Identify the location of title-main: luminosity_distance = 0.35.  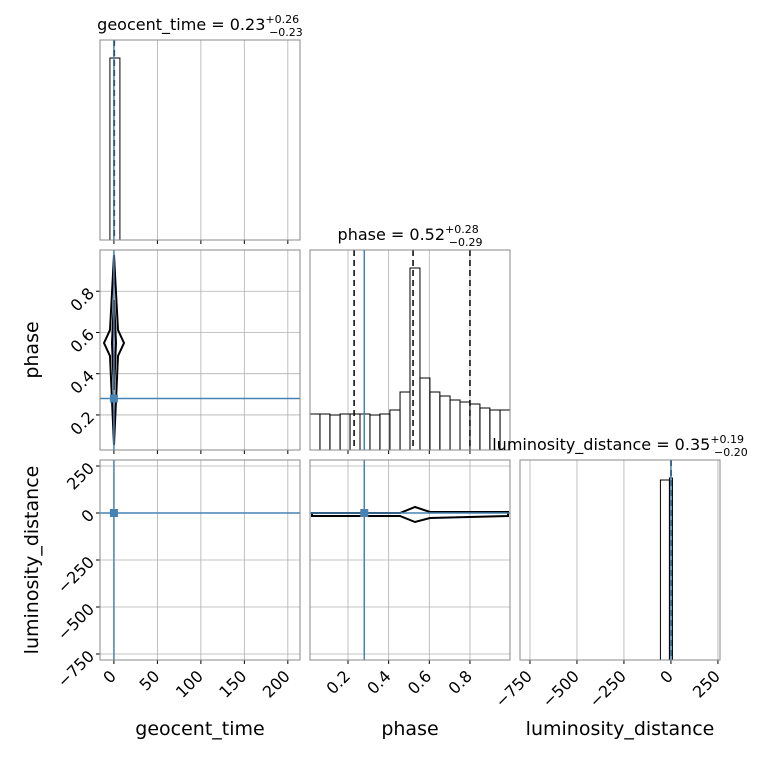
(601, 445).